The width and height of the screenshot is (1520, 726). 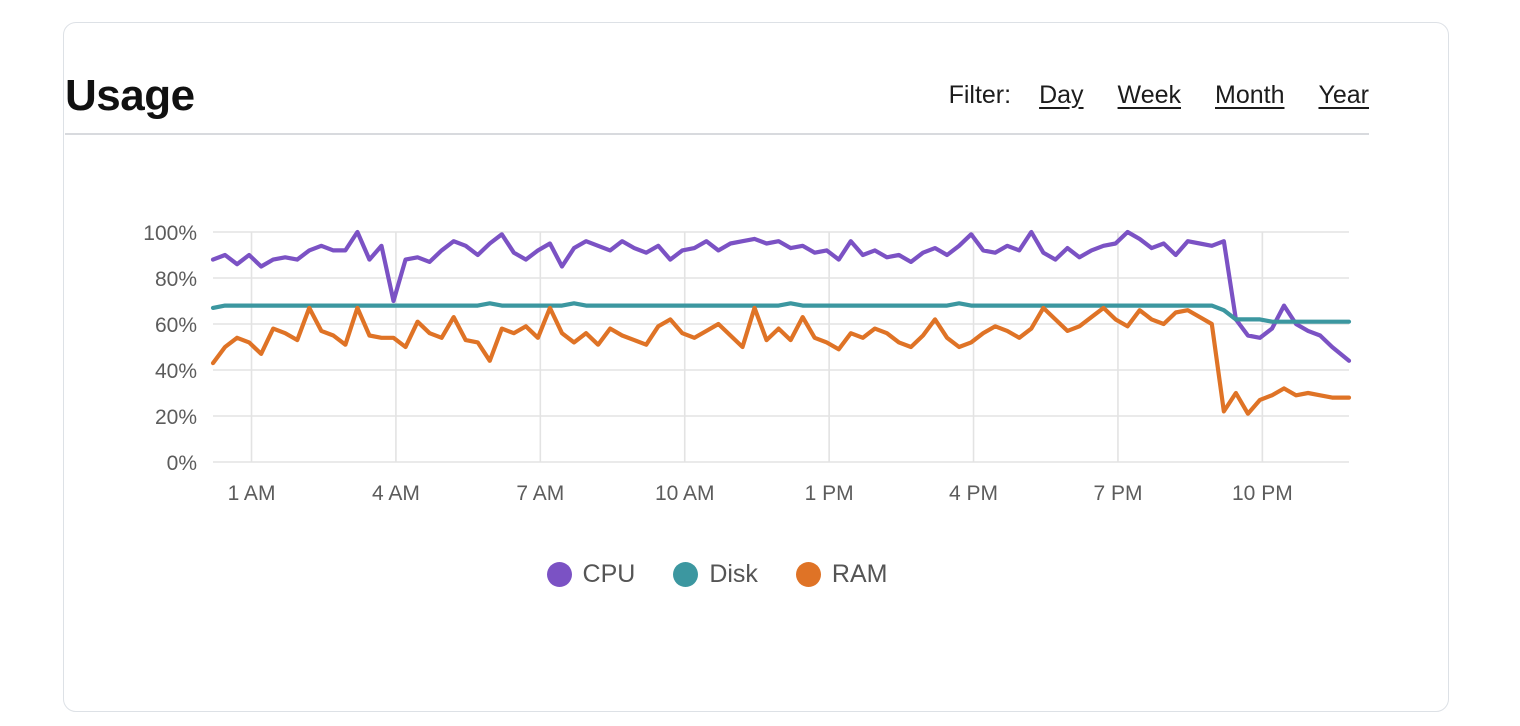 What do you see at coordinates (829, 493) in the screenshot?
I see `x-axis-tick: 1 PM` at bounding box center [829, 493].